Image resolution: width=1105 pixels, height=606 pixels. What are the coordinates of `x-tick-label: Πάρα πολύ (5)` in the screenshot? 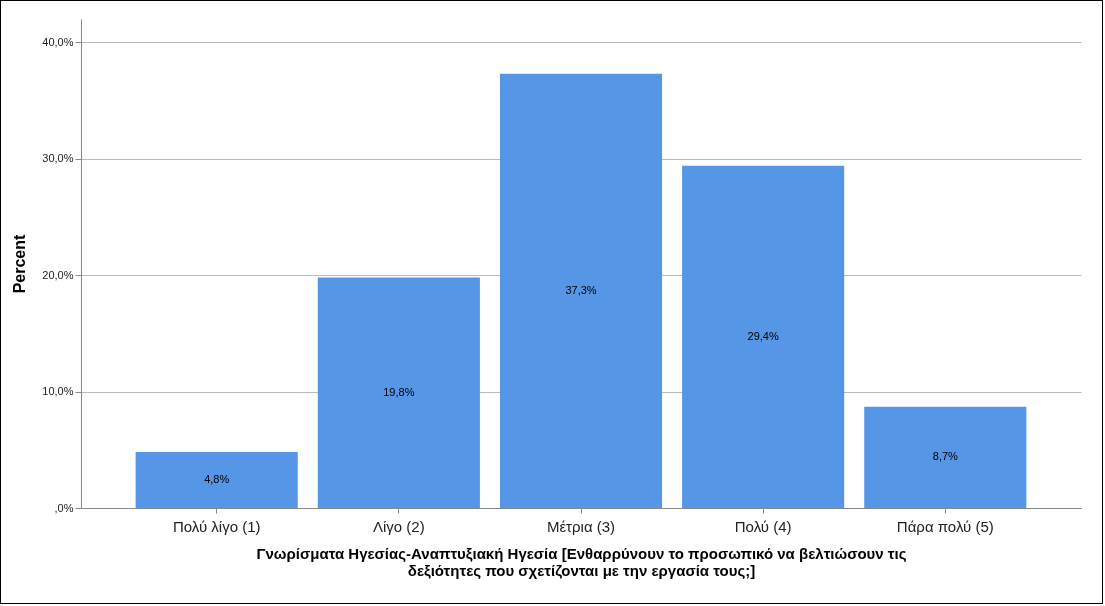 It's located at (945, 526).